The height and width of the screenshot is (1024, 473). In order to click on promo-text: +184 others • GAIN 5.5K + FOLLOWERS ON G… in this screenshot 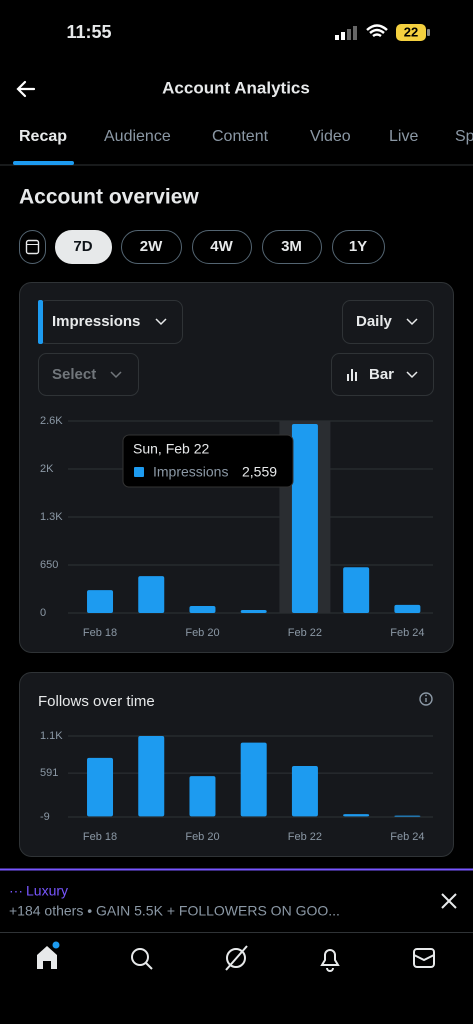, I will do `click(174, 911)`.